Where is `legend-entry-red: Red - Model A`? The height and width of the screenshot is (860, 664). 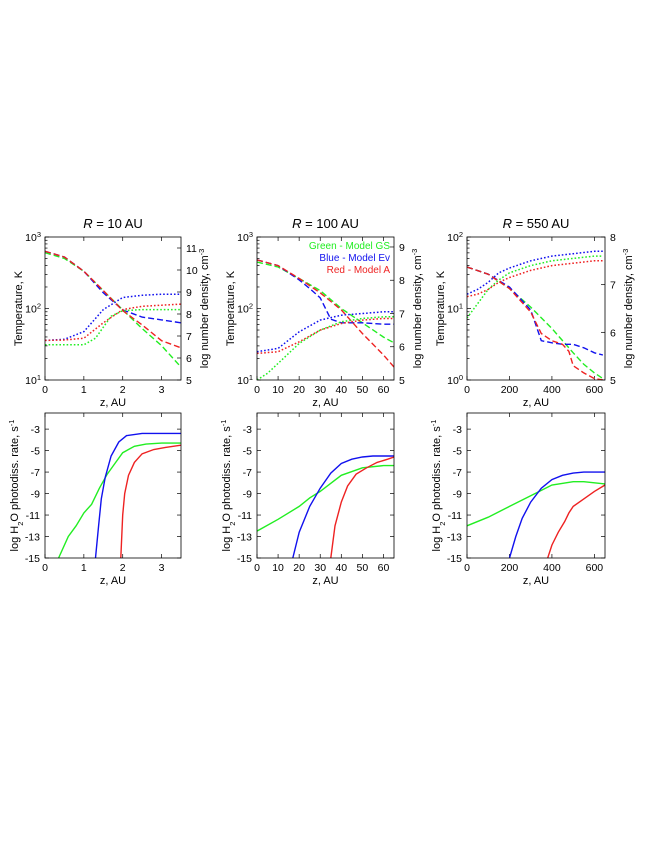
legend-entry-red: Red - Model A is located at coordinates (359, 270).